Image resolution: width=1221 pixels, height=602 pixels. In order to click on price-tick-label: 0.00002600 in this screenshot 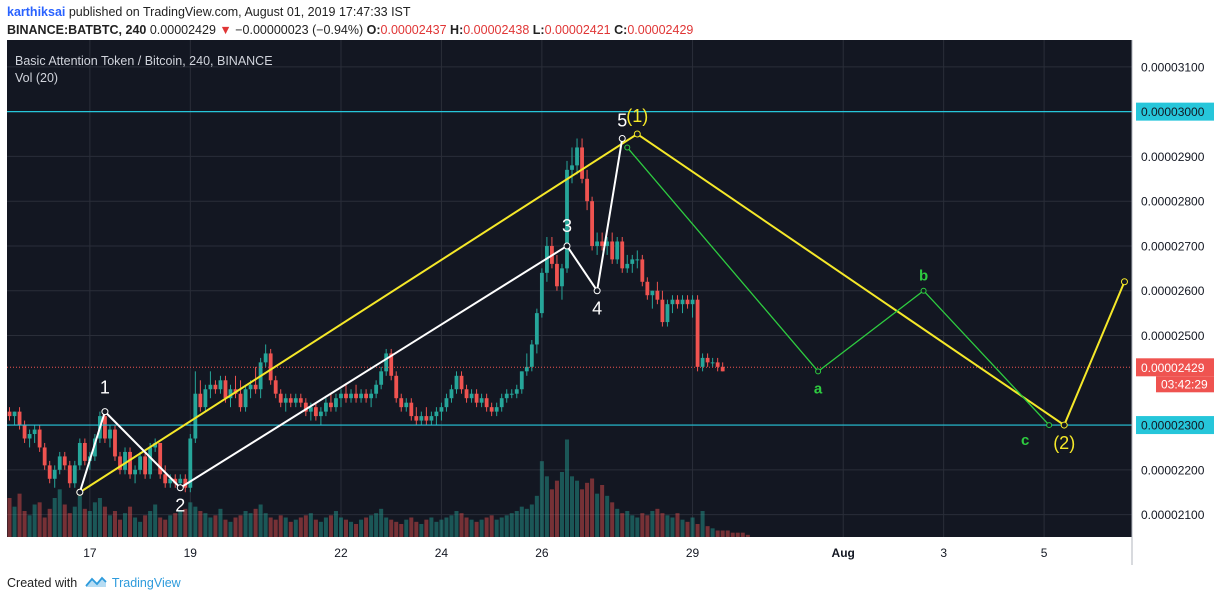, I will do `click(1173, 291)`.